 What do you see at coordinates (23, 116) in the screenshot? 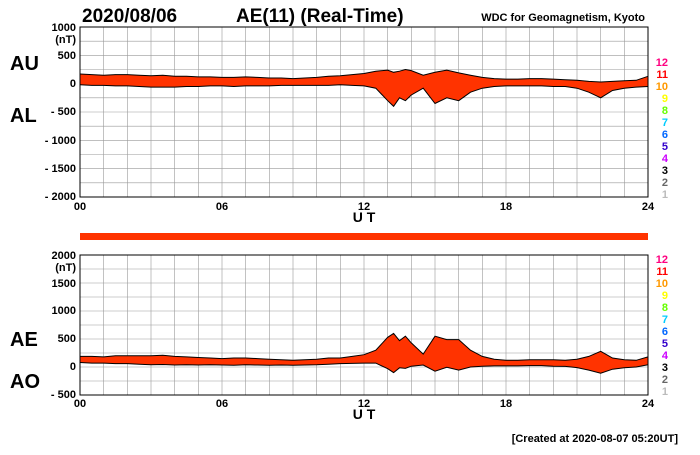
I see `al-series-label: AL` at bounding box center [23, 116].